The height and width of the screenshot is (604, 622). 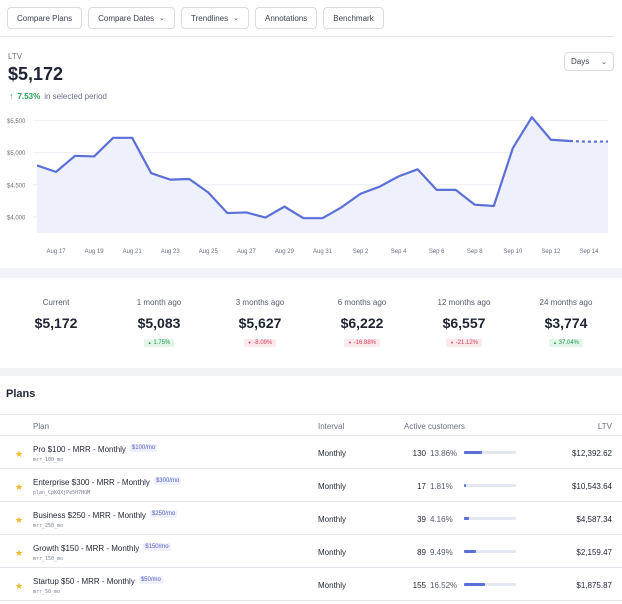 I want to click on stat-label: 6 months ago, so click(x=362, y=302).